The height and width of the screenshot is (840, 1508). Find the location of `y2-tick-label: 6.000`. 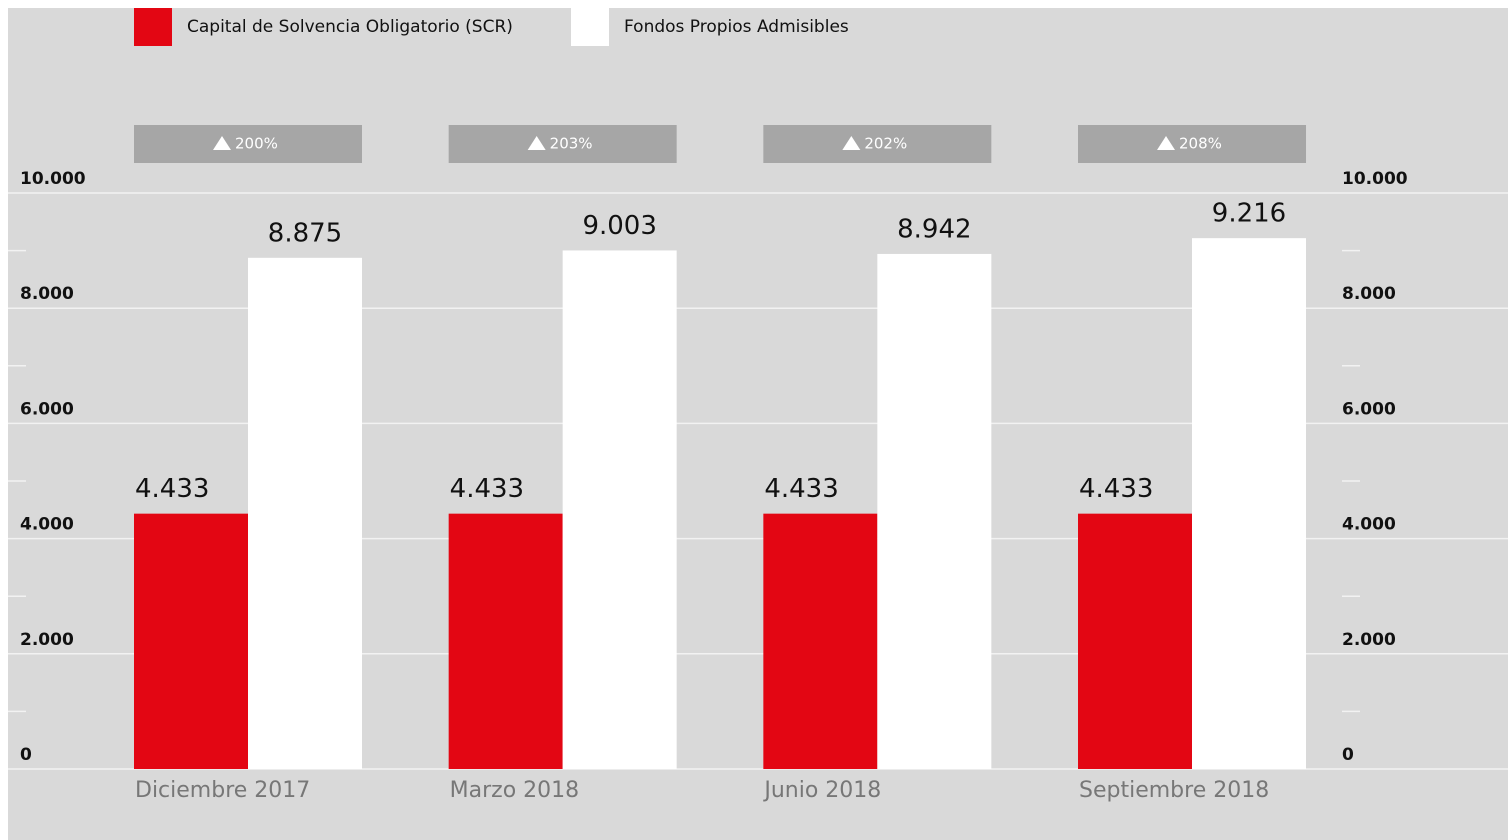

y2-tick-label: 6.000 is located at coordinates (1369, 409).